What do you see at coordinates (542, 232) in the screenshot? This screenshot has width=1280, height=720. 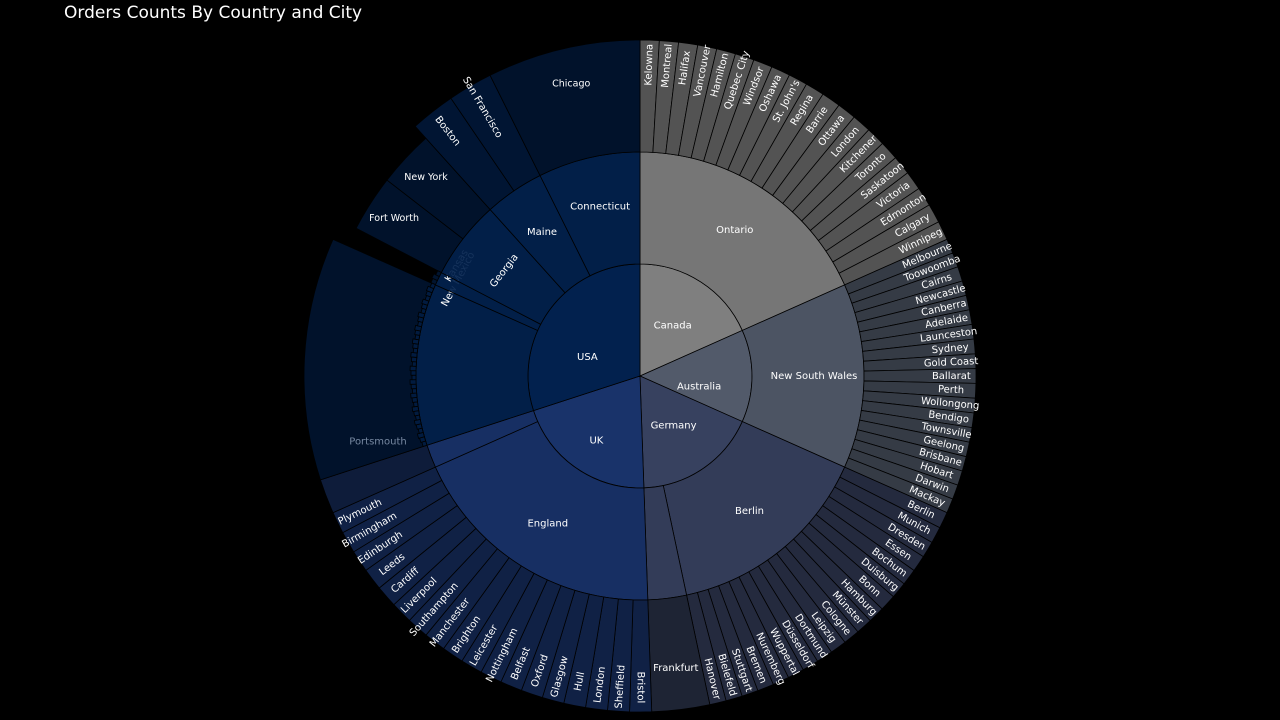 I see `region-label-maine: Maine` at bounding box center [542, 232].